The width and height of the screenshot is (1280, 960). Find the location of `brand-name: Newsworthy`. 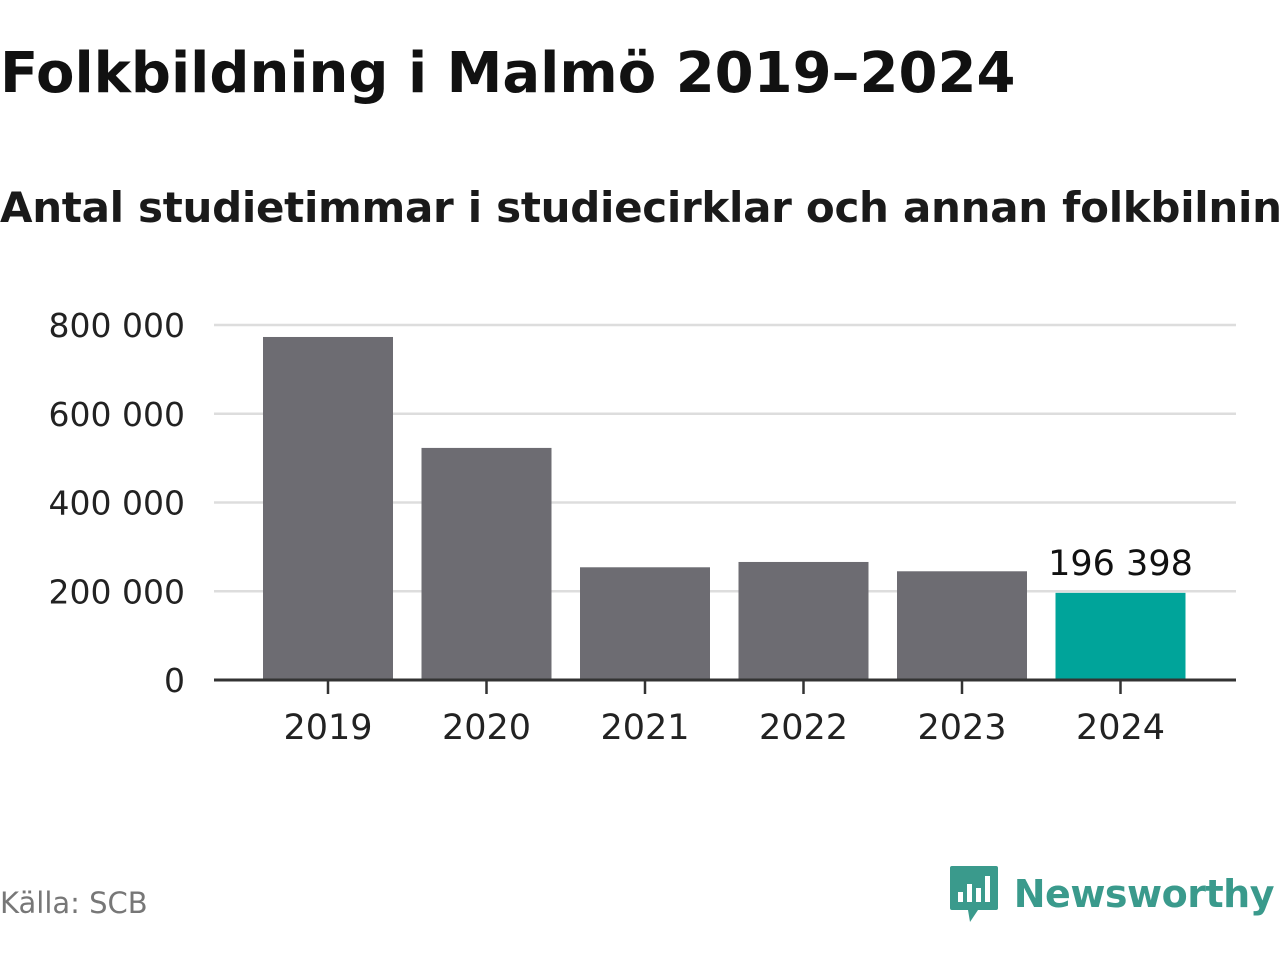

brand-name: Newsworthy is located at coordinates (1144, 894).